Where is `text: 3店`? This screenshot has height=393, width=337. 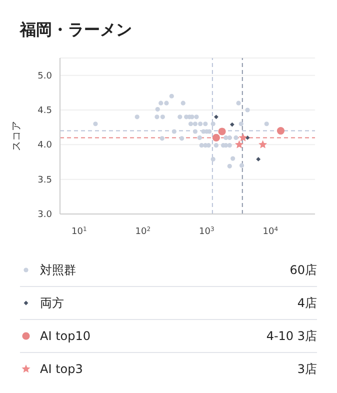
text: 3店 is located at coordinates (307, 369).